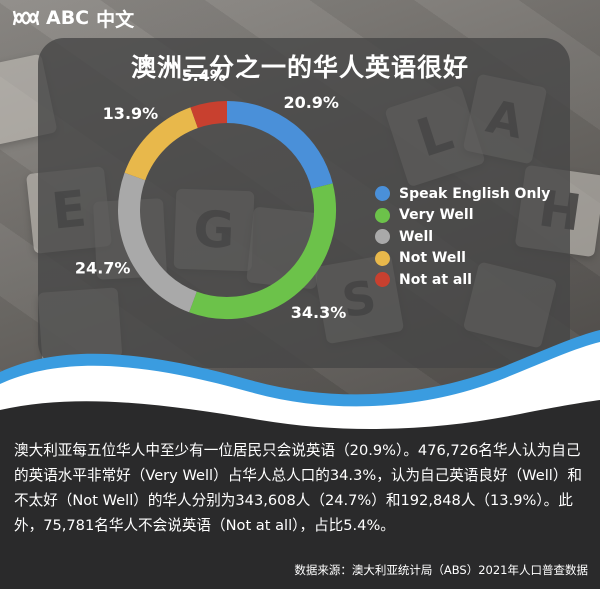 The width and height of the screenshot is (600, 589). I want to click on slice-value-label: 20.9%, so click(311, 102).